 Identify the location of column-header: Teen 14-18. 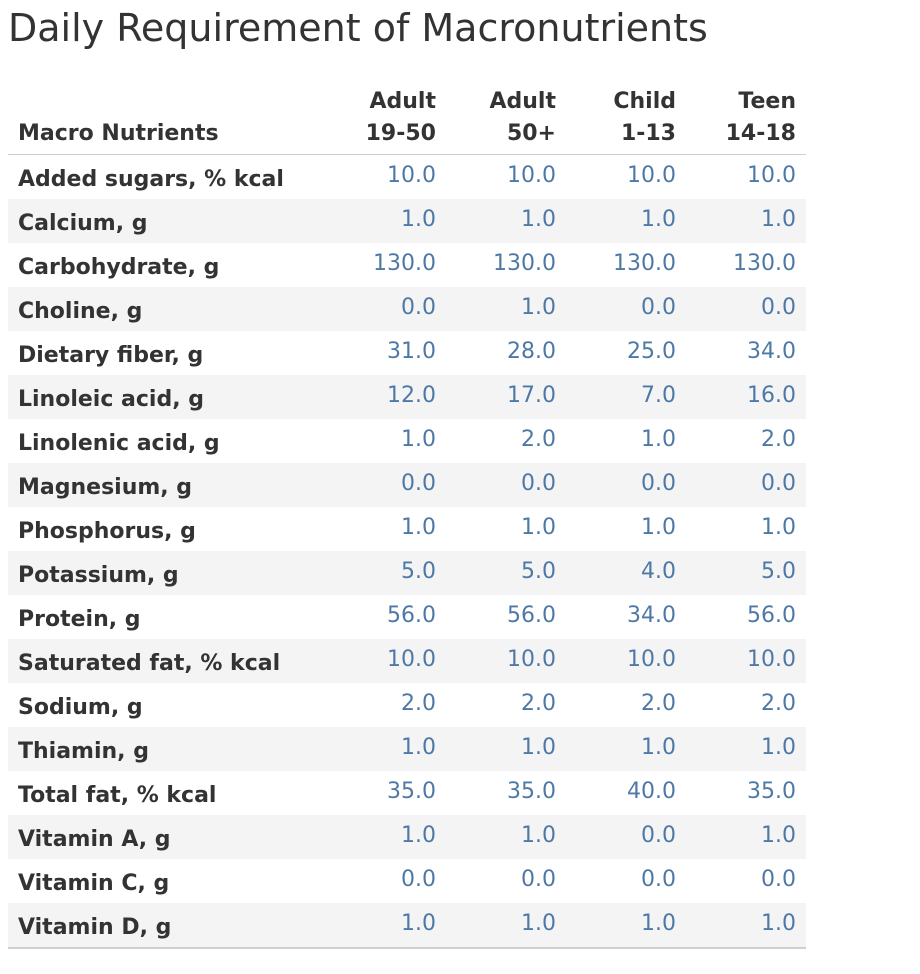
(746, 120).